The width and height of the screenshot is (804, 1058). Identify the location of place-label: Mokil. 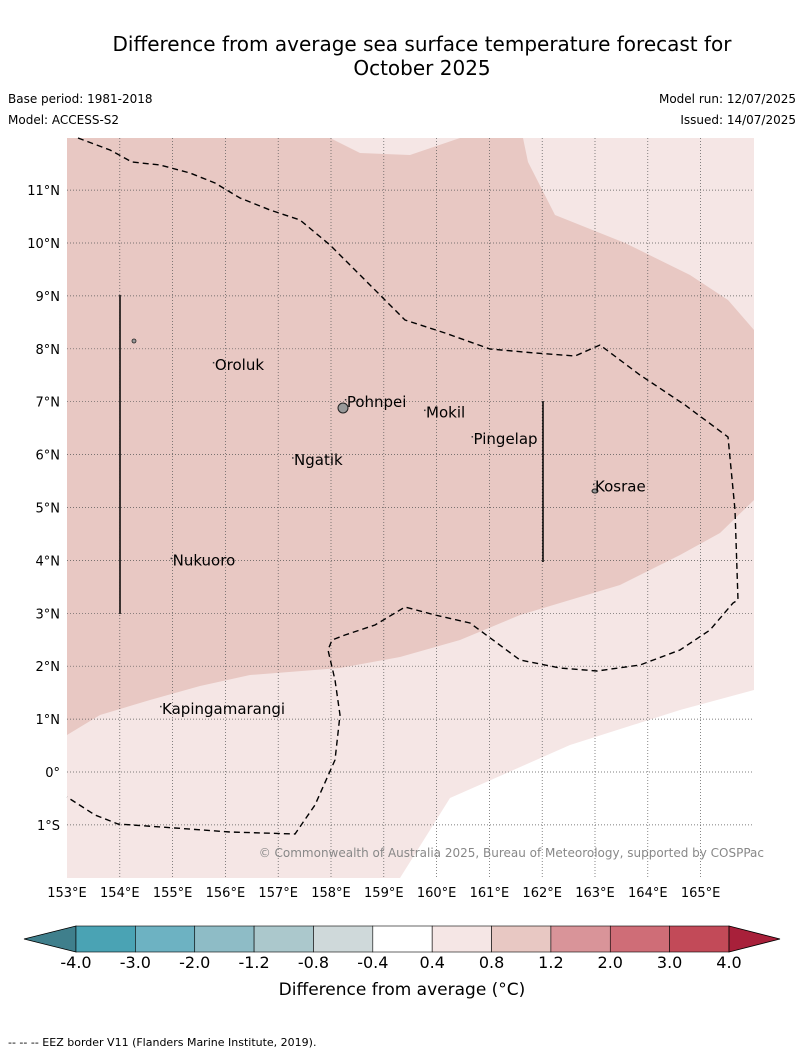
(445, 413).